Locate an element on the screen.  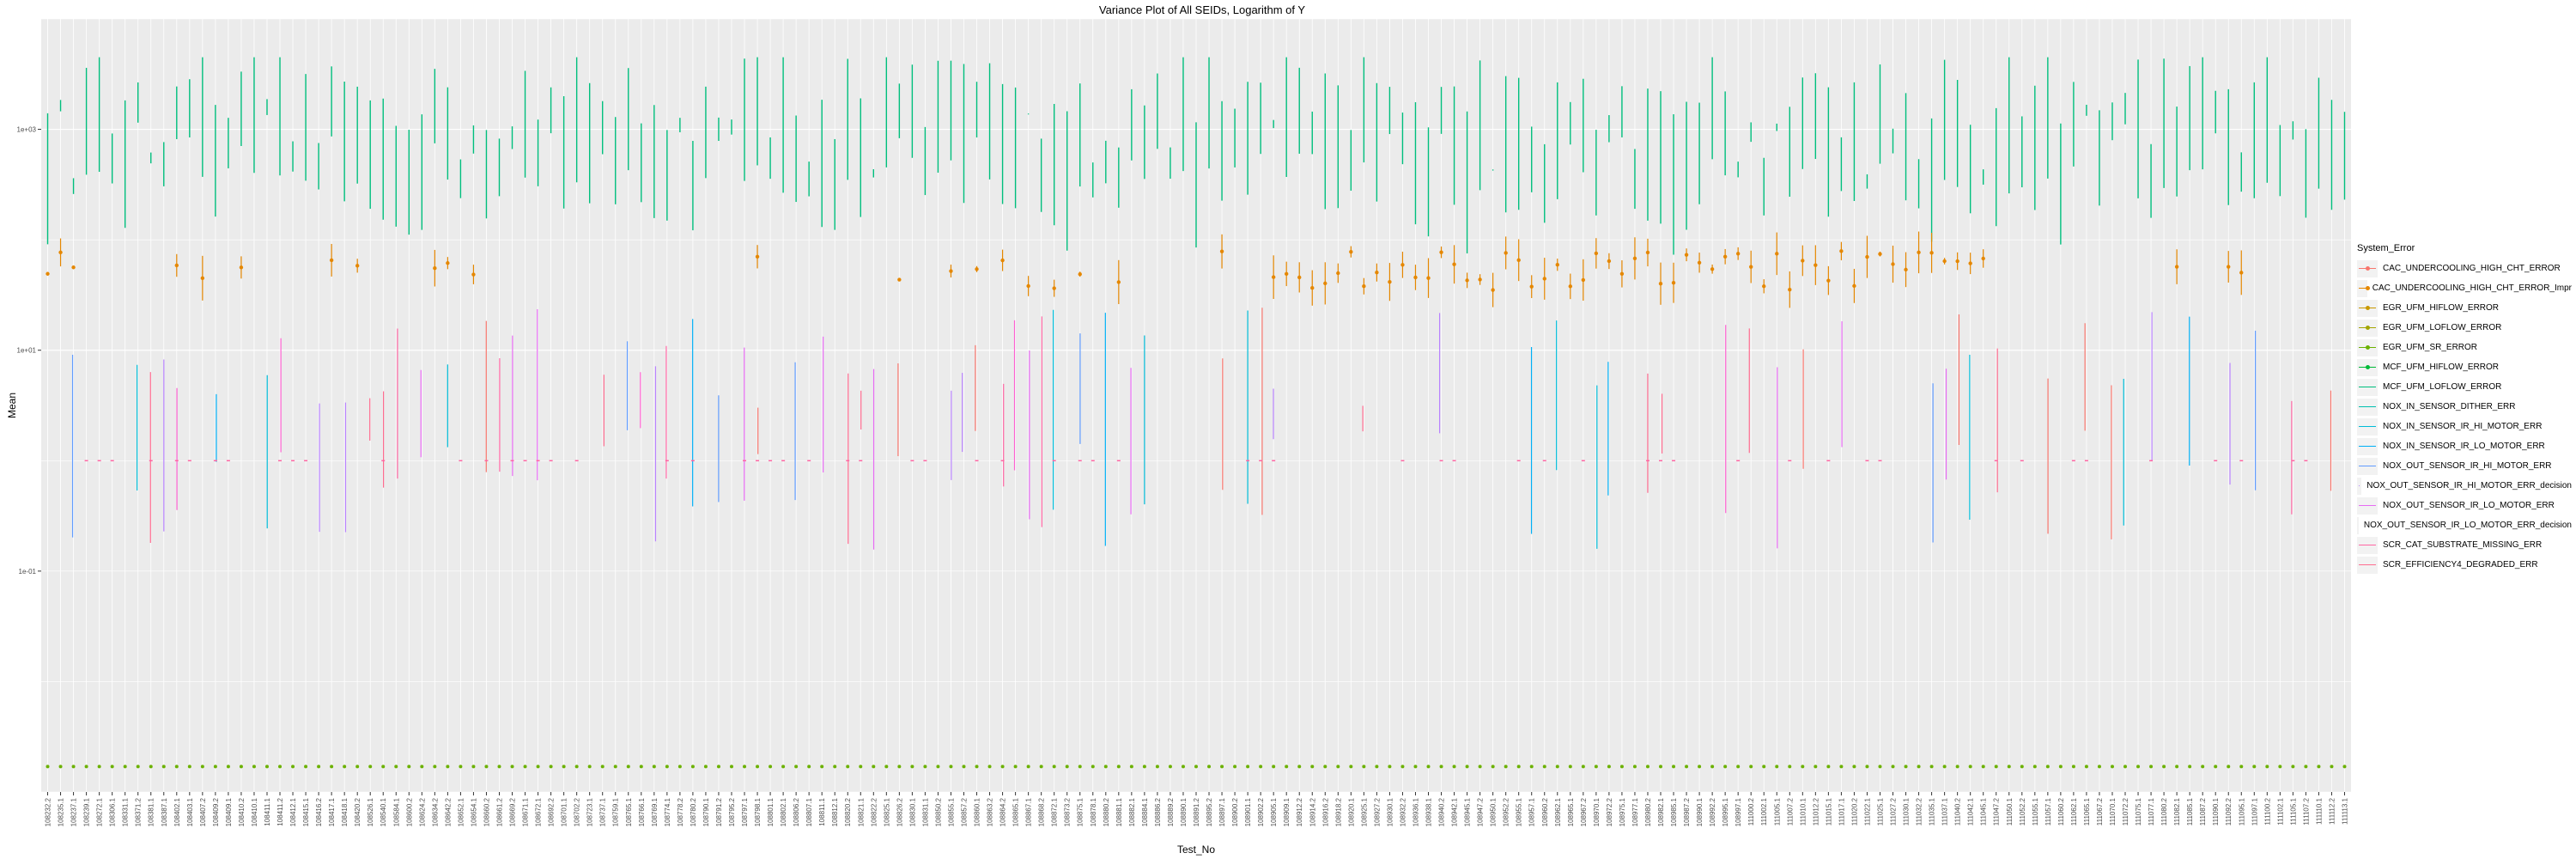
x-tick-label: 111072.2 is located at coordinates (2126, 811).